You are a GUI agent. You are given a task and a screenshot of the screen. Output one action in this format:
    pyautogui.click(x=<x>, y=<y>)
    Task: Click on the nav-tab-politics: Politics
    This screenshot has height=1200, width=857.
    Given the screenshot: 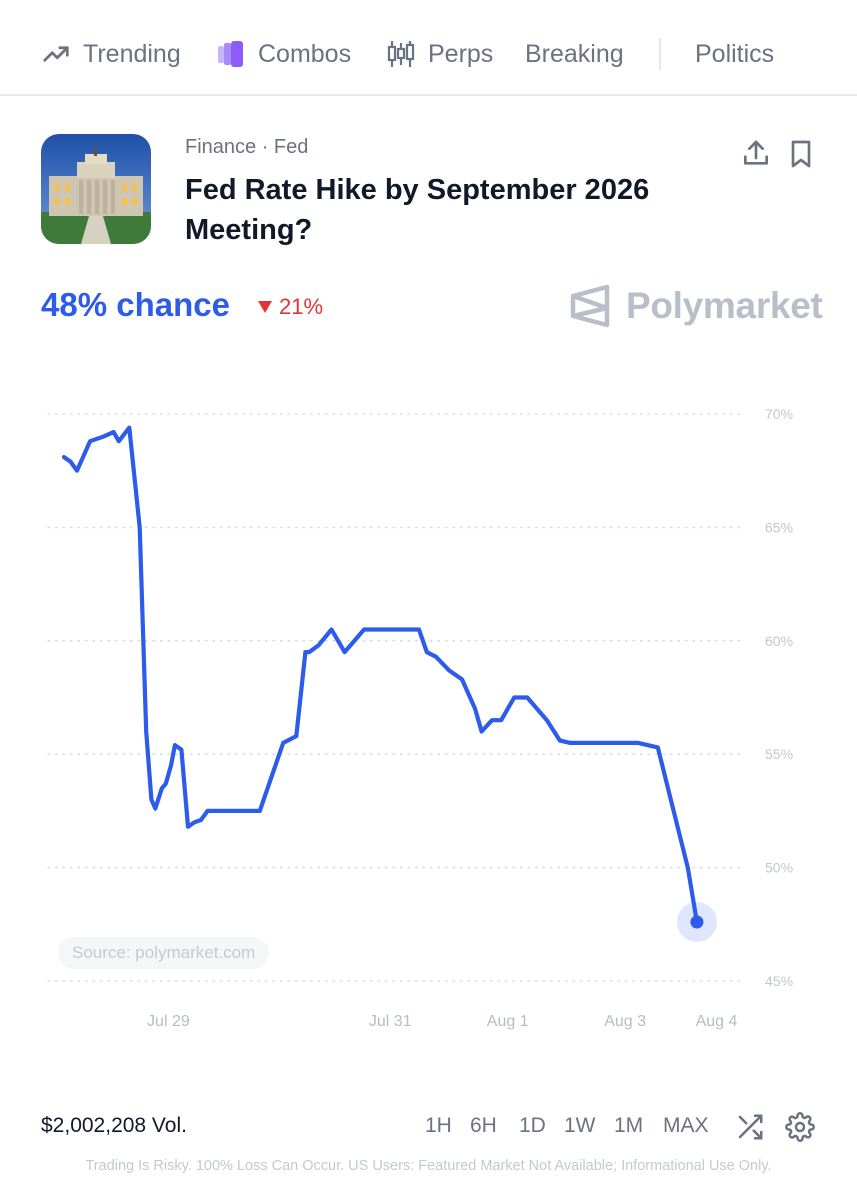 What is the action you would take?
    pyautogui.click(x=734, y=54)
    